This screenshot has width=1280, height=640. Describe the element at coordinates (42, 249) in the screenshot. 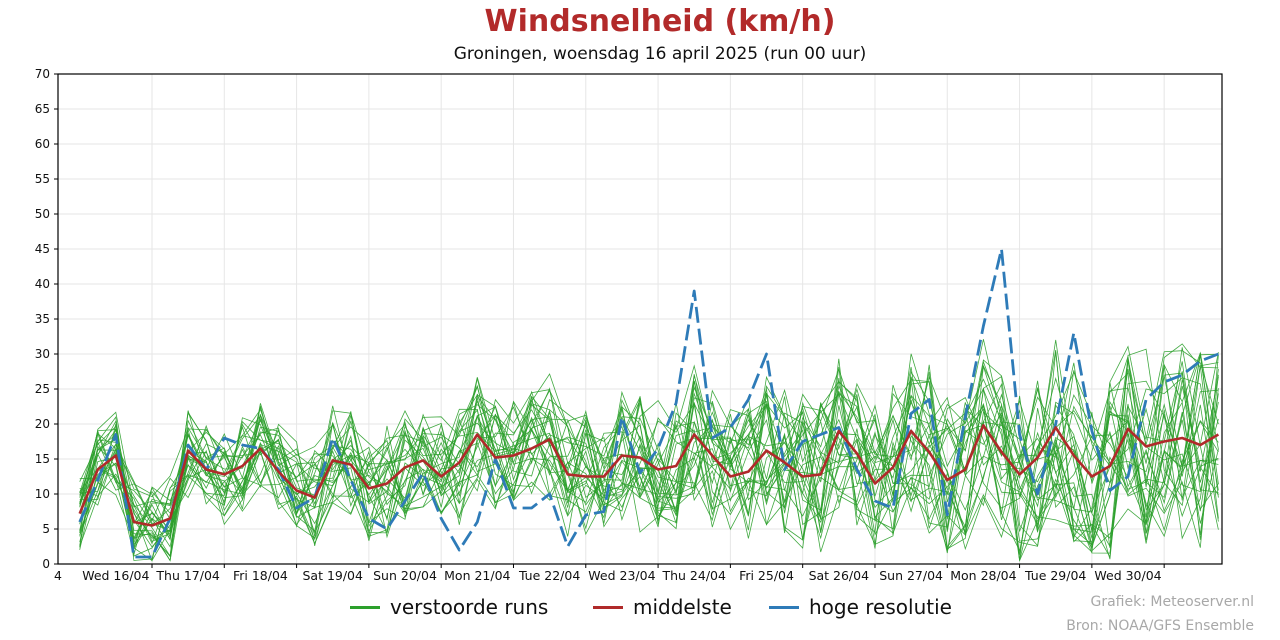

I see `y-tick-label: 45` at that location.